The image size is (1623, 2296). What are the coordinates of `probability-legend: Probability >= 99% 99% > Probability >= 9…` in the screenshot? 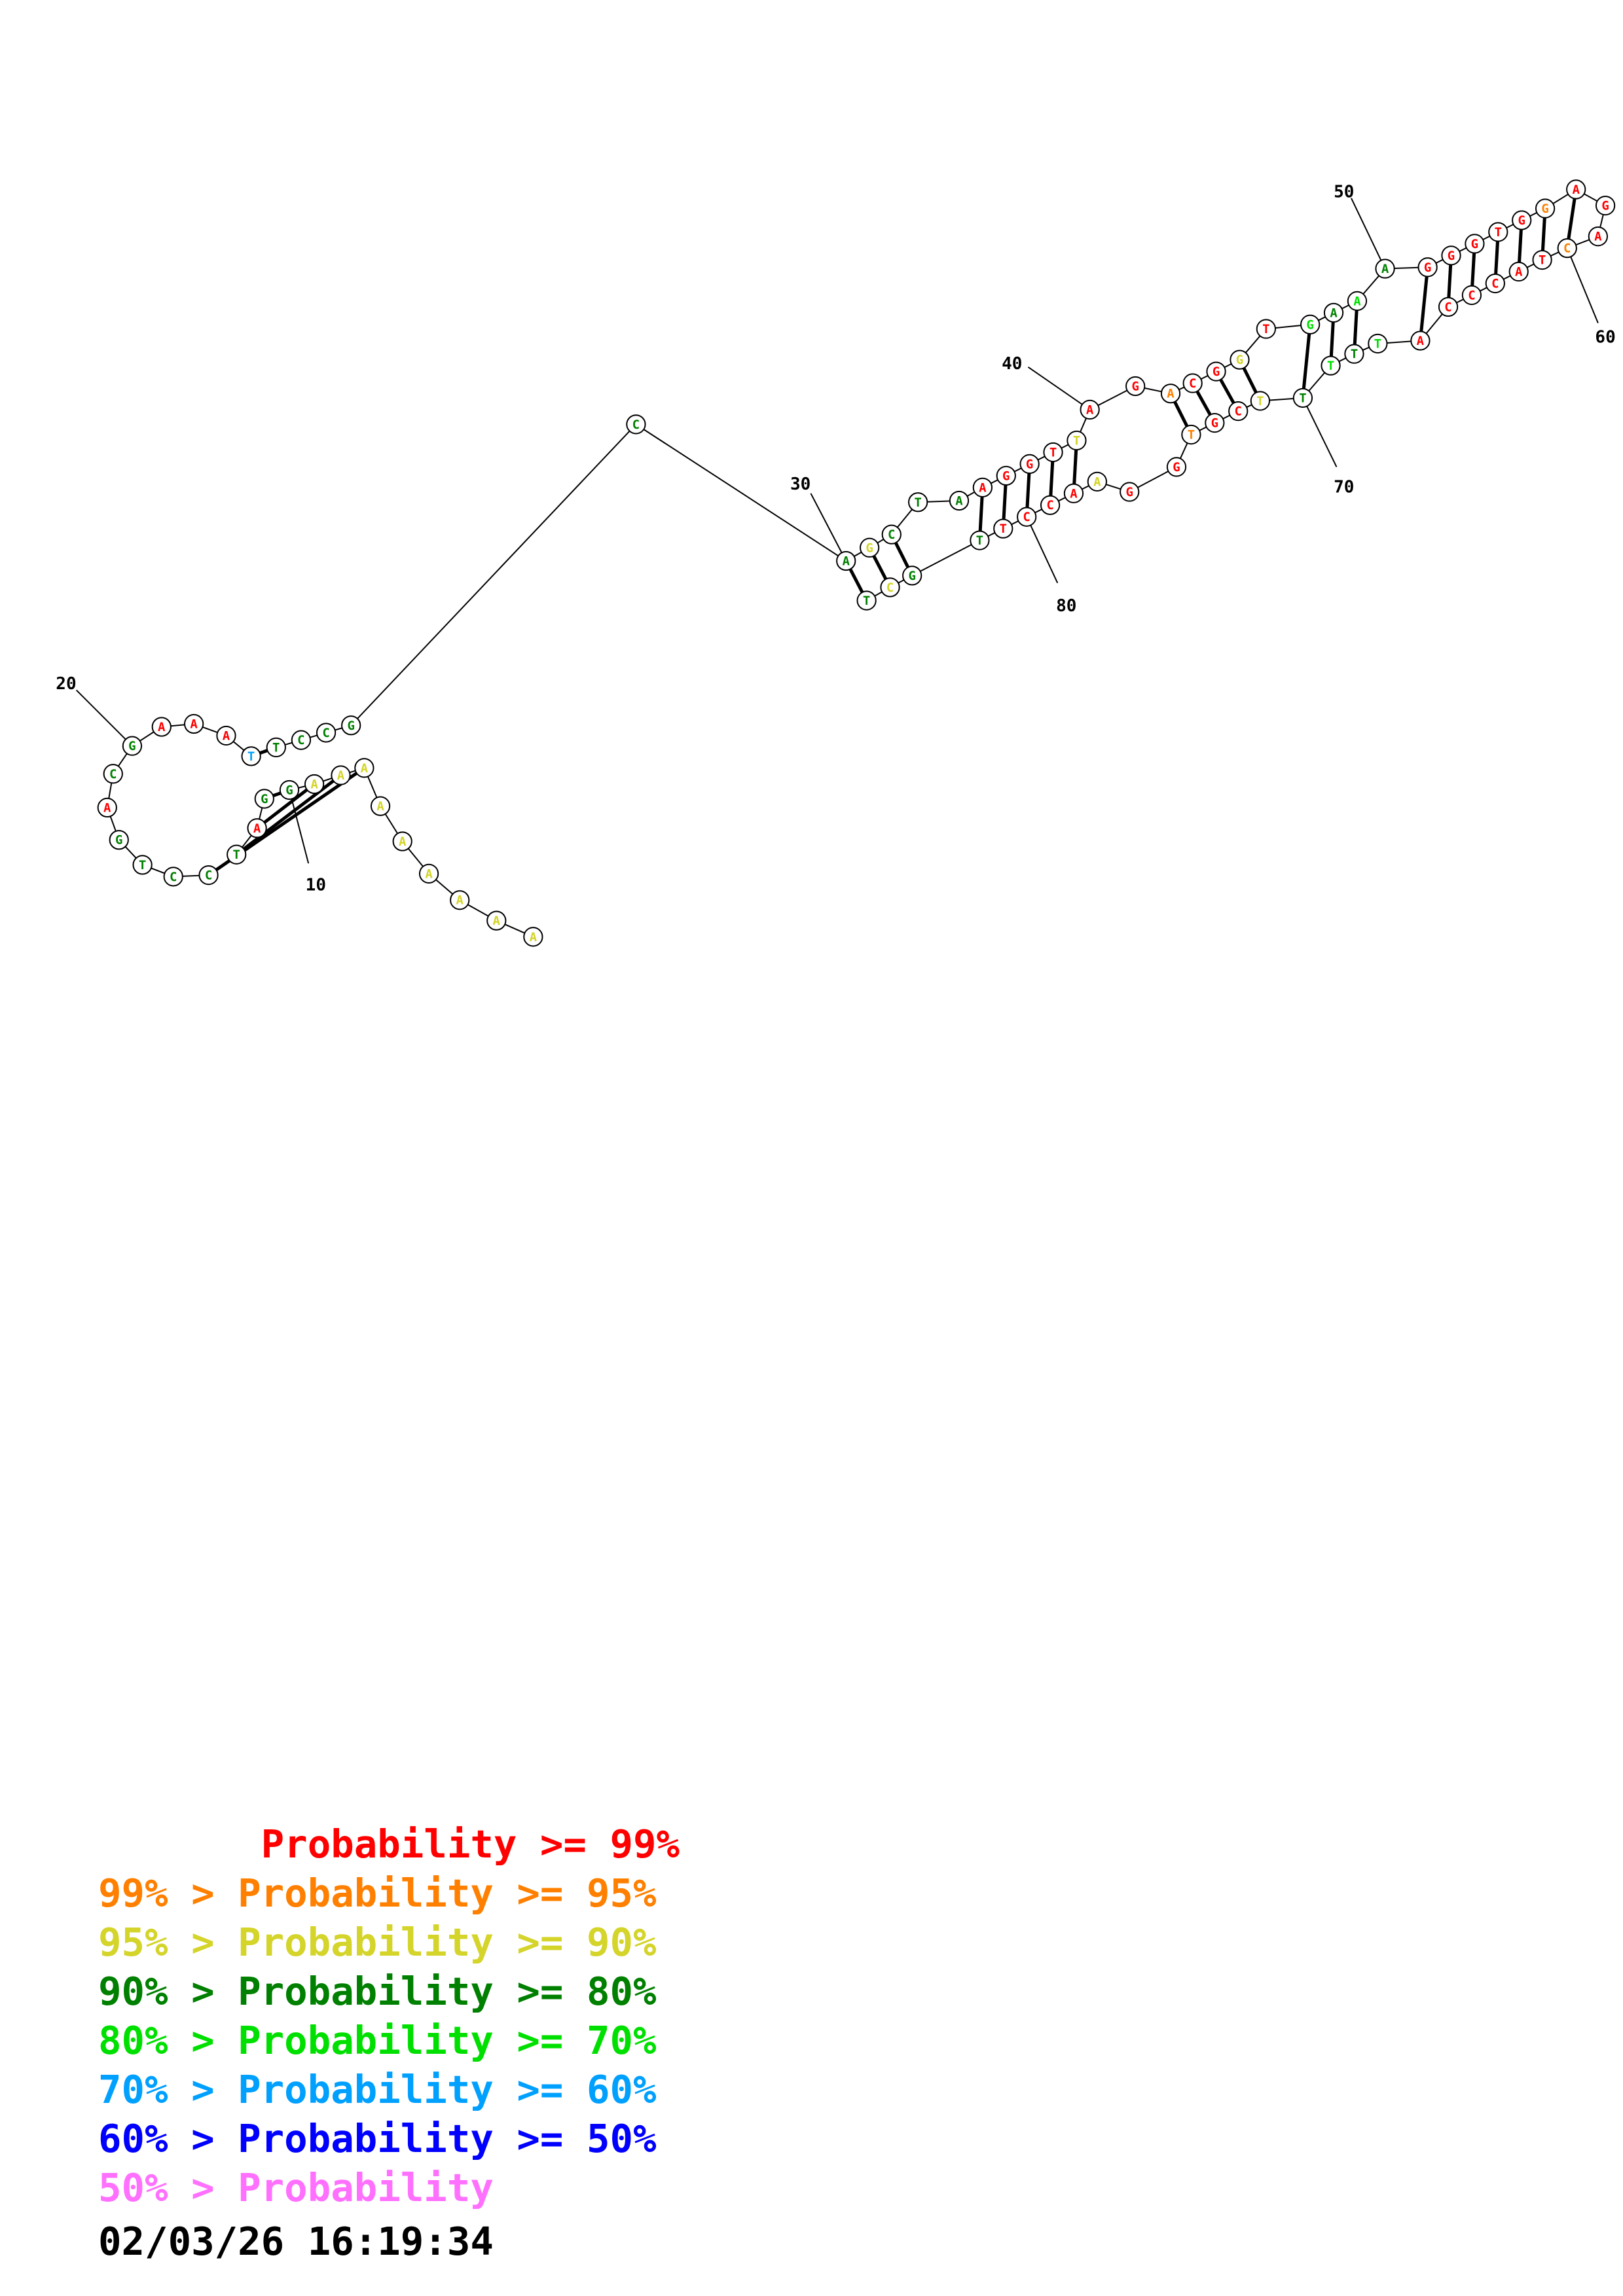 It's located at (389, 2016).